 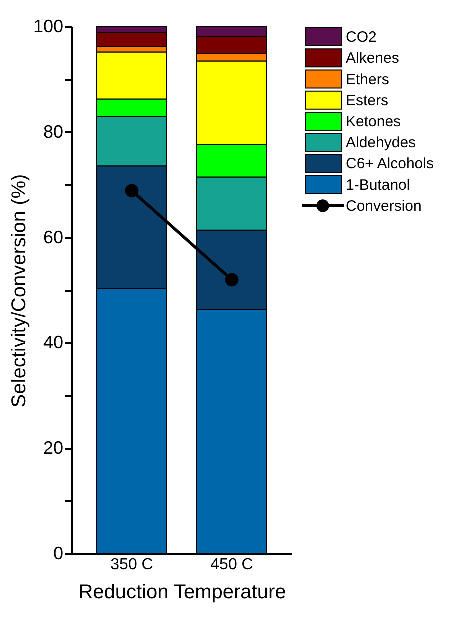 I want to click on legend-label: Conversion, so click(x=384, y=206).